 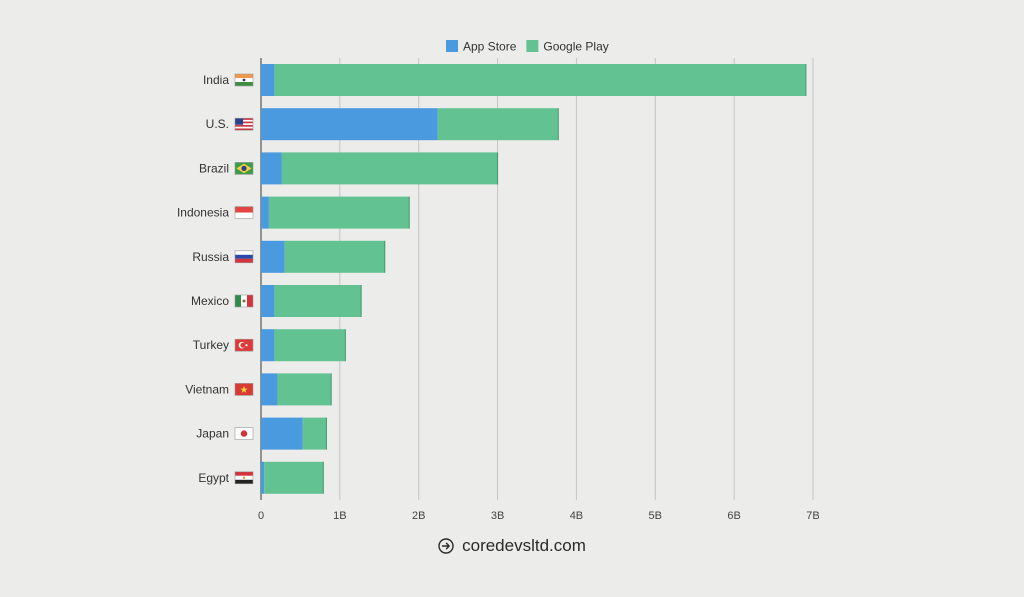 What do you see at coordinates (446, 546) in the screenshot?
I see `arrow-right-circle-icon` at bounding box center [446, 546].